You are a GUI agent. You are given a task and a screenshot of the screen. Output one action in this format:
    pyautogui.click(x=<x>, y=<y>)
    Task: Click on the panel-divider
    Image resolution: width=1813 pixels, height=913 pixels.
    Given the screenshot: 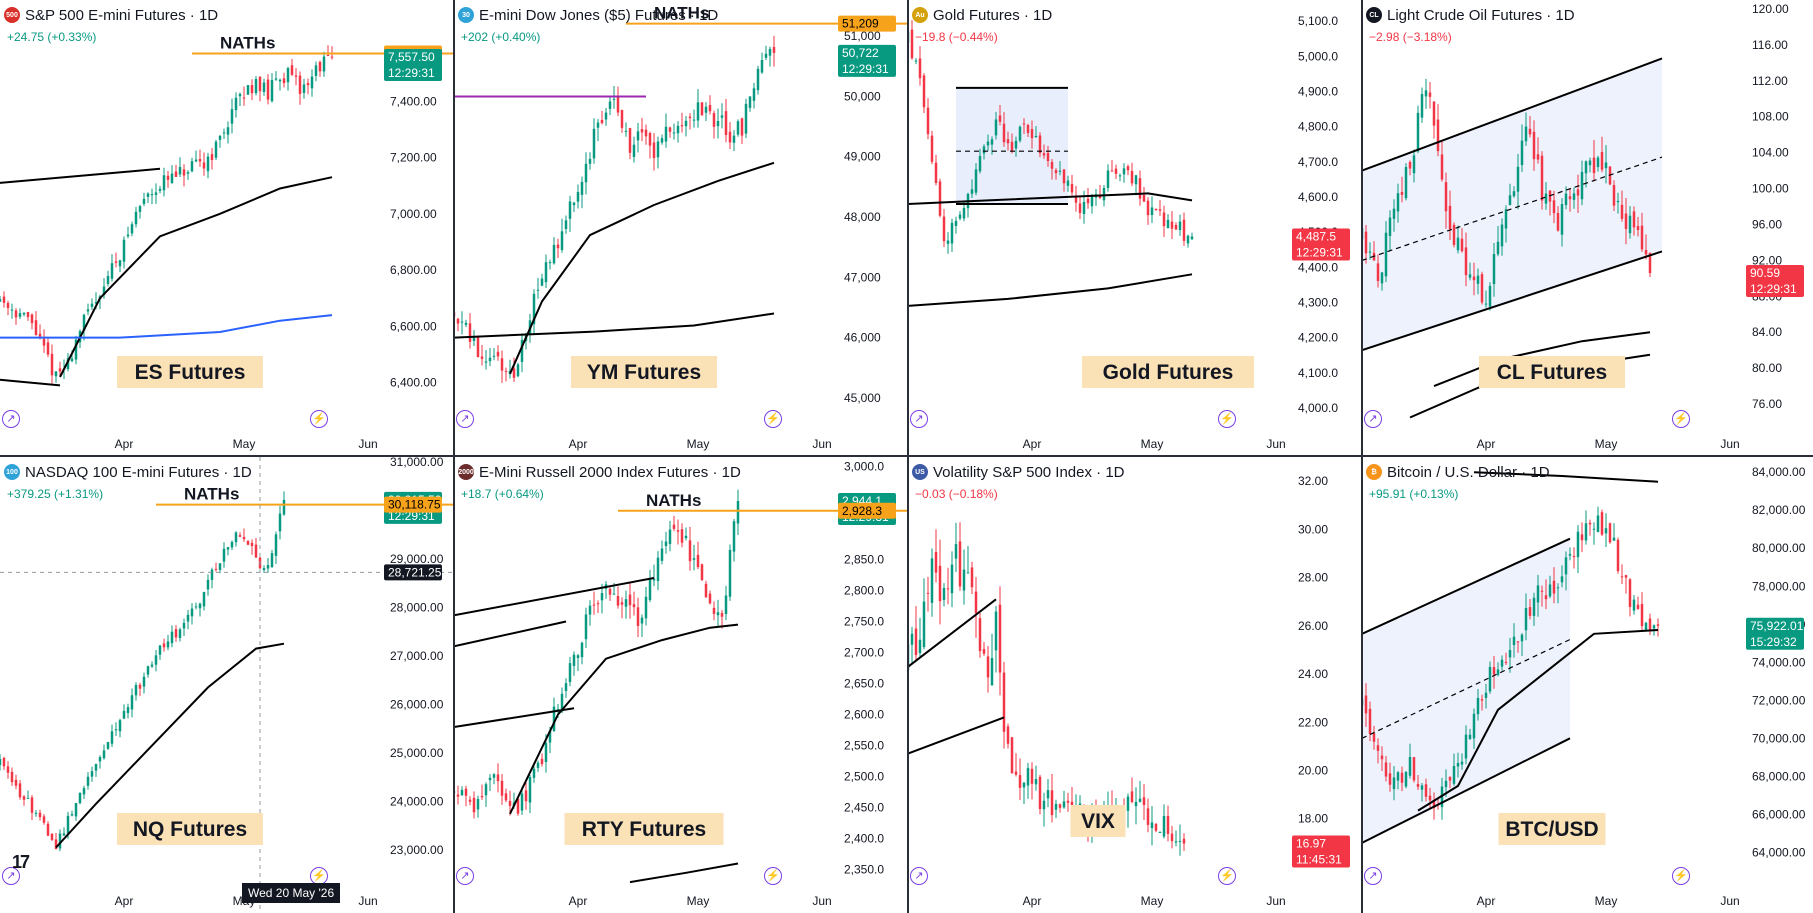 What is the action you would take?
    pyautogui.click(x=906, y=456)
    